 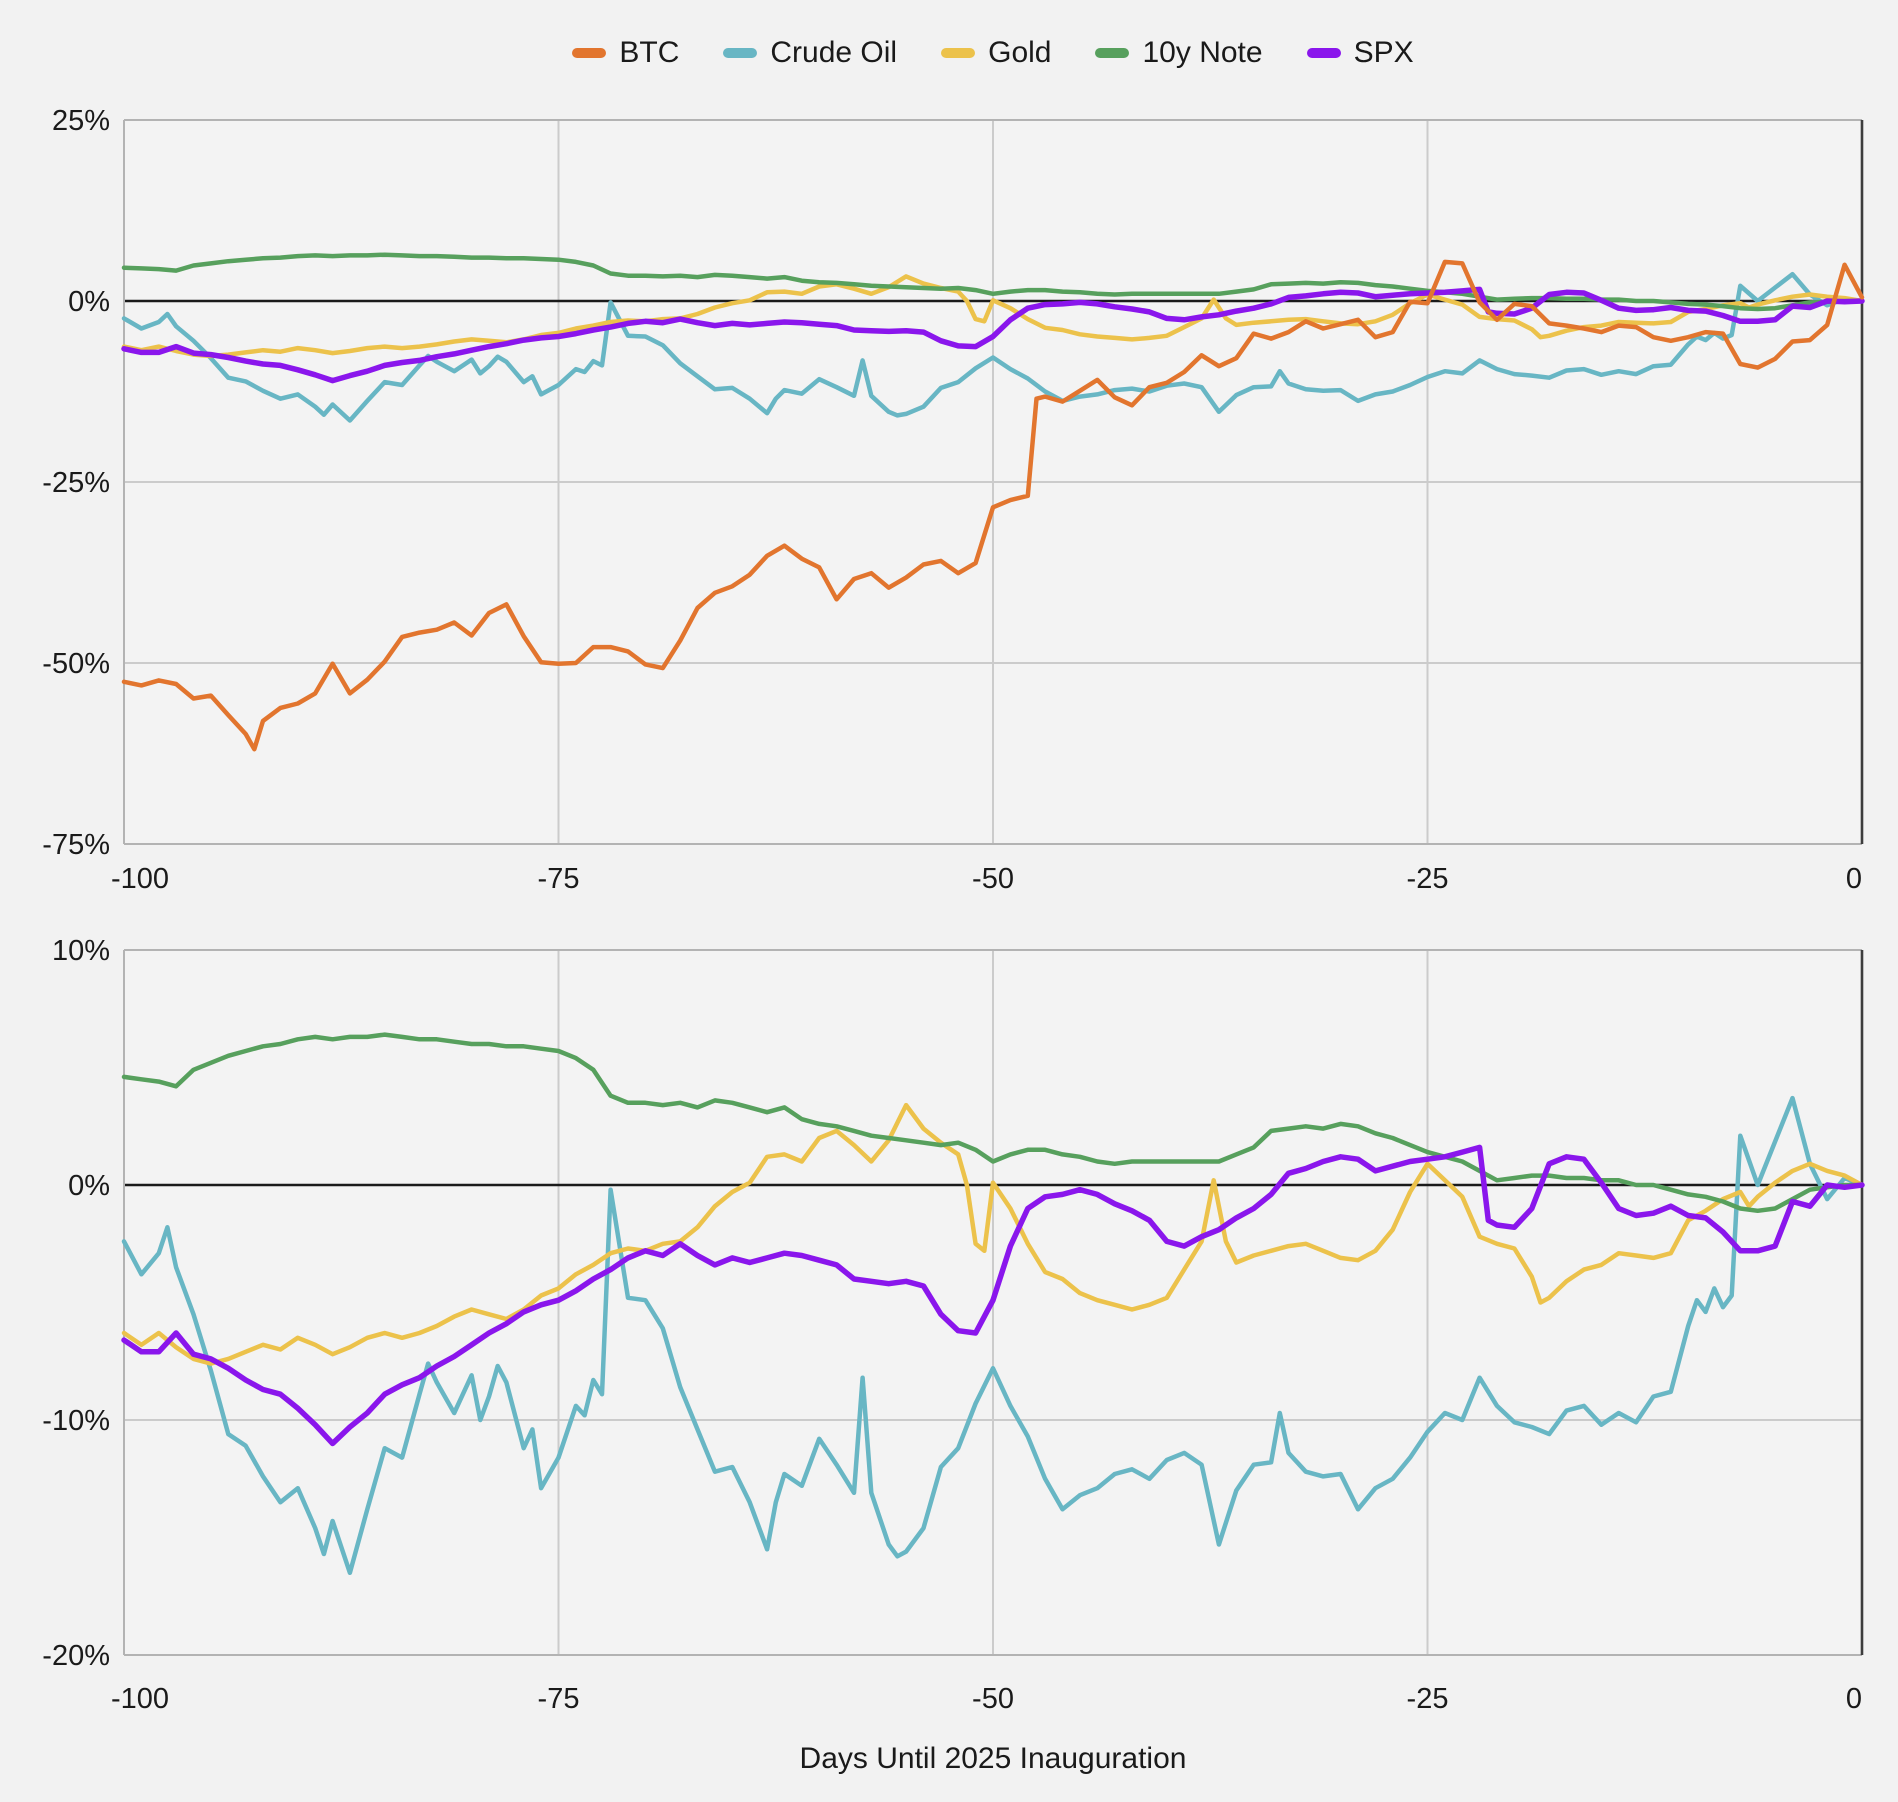 I want to click on legend-label: Gold, so click(x=1020, y=52).